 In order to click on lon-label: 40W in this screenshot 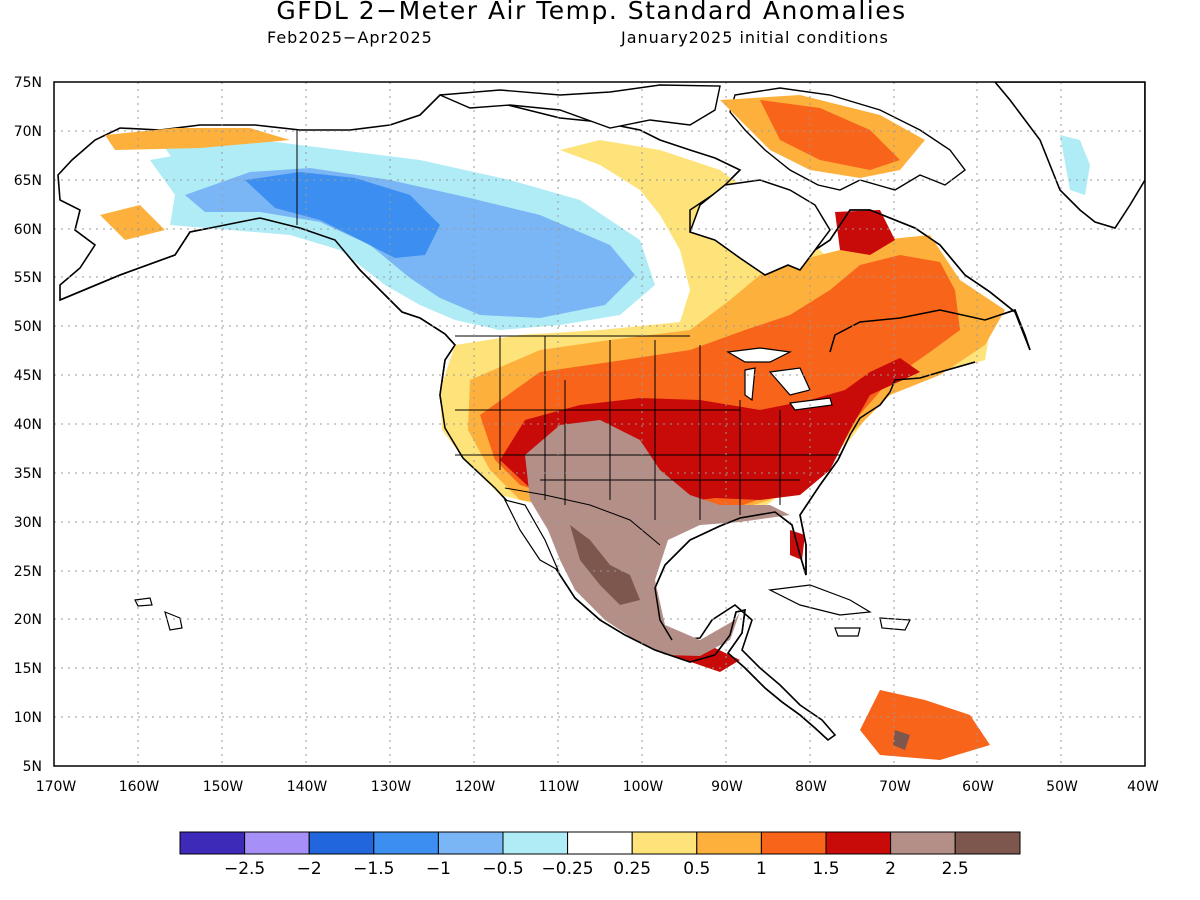, I will do `click(1143, 787)`.